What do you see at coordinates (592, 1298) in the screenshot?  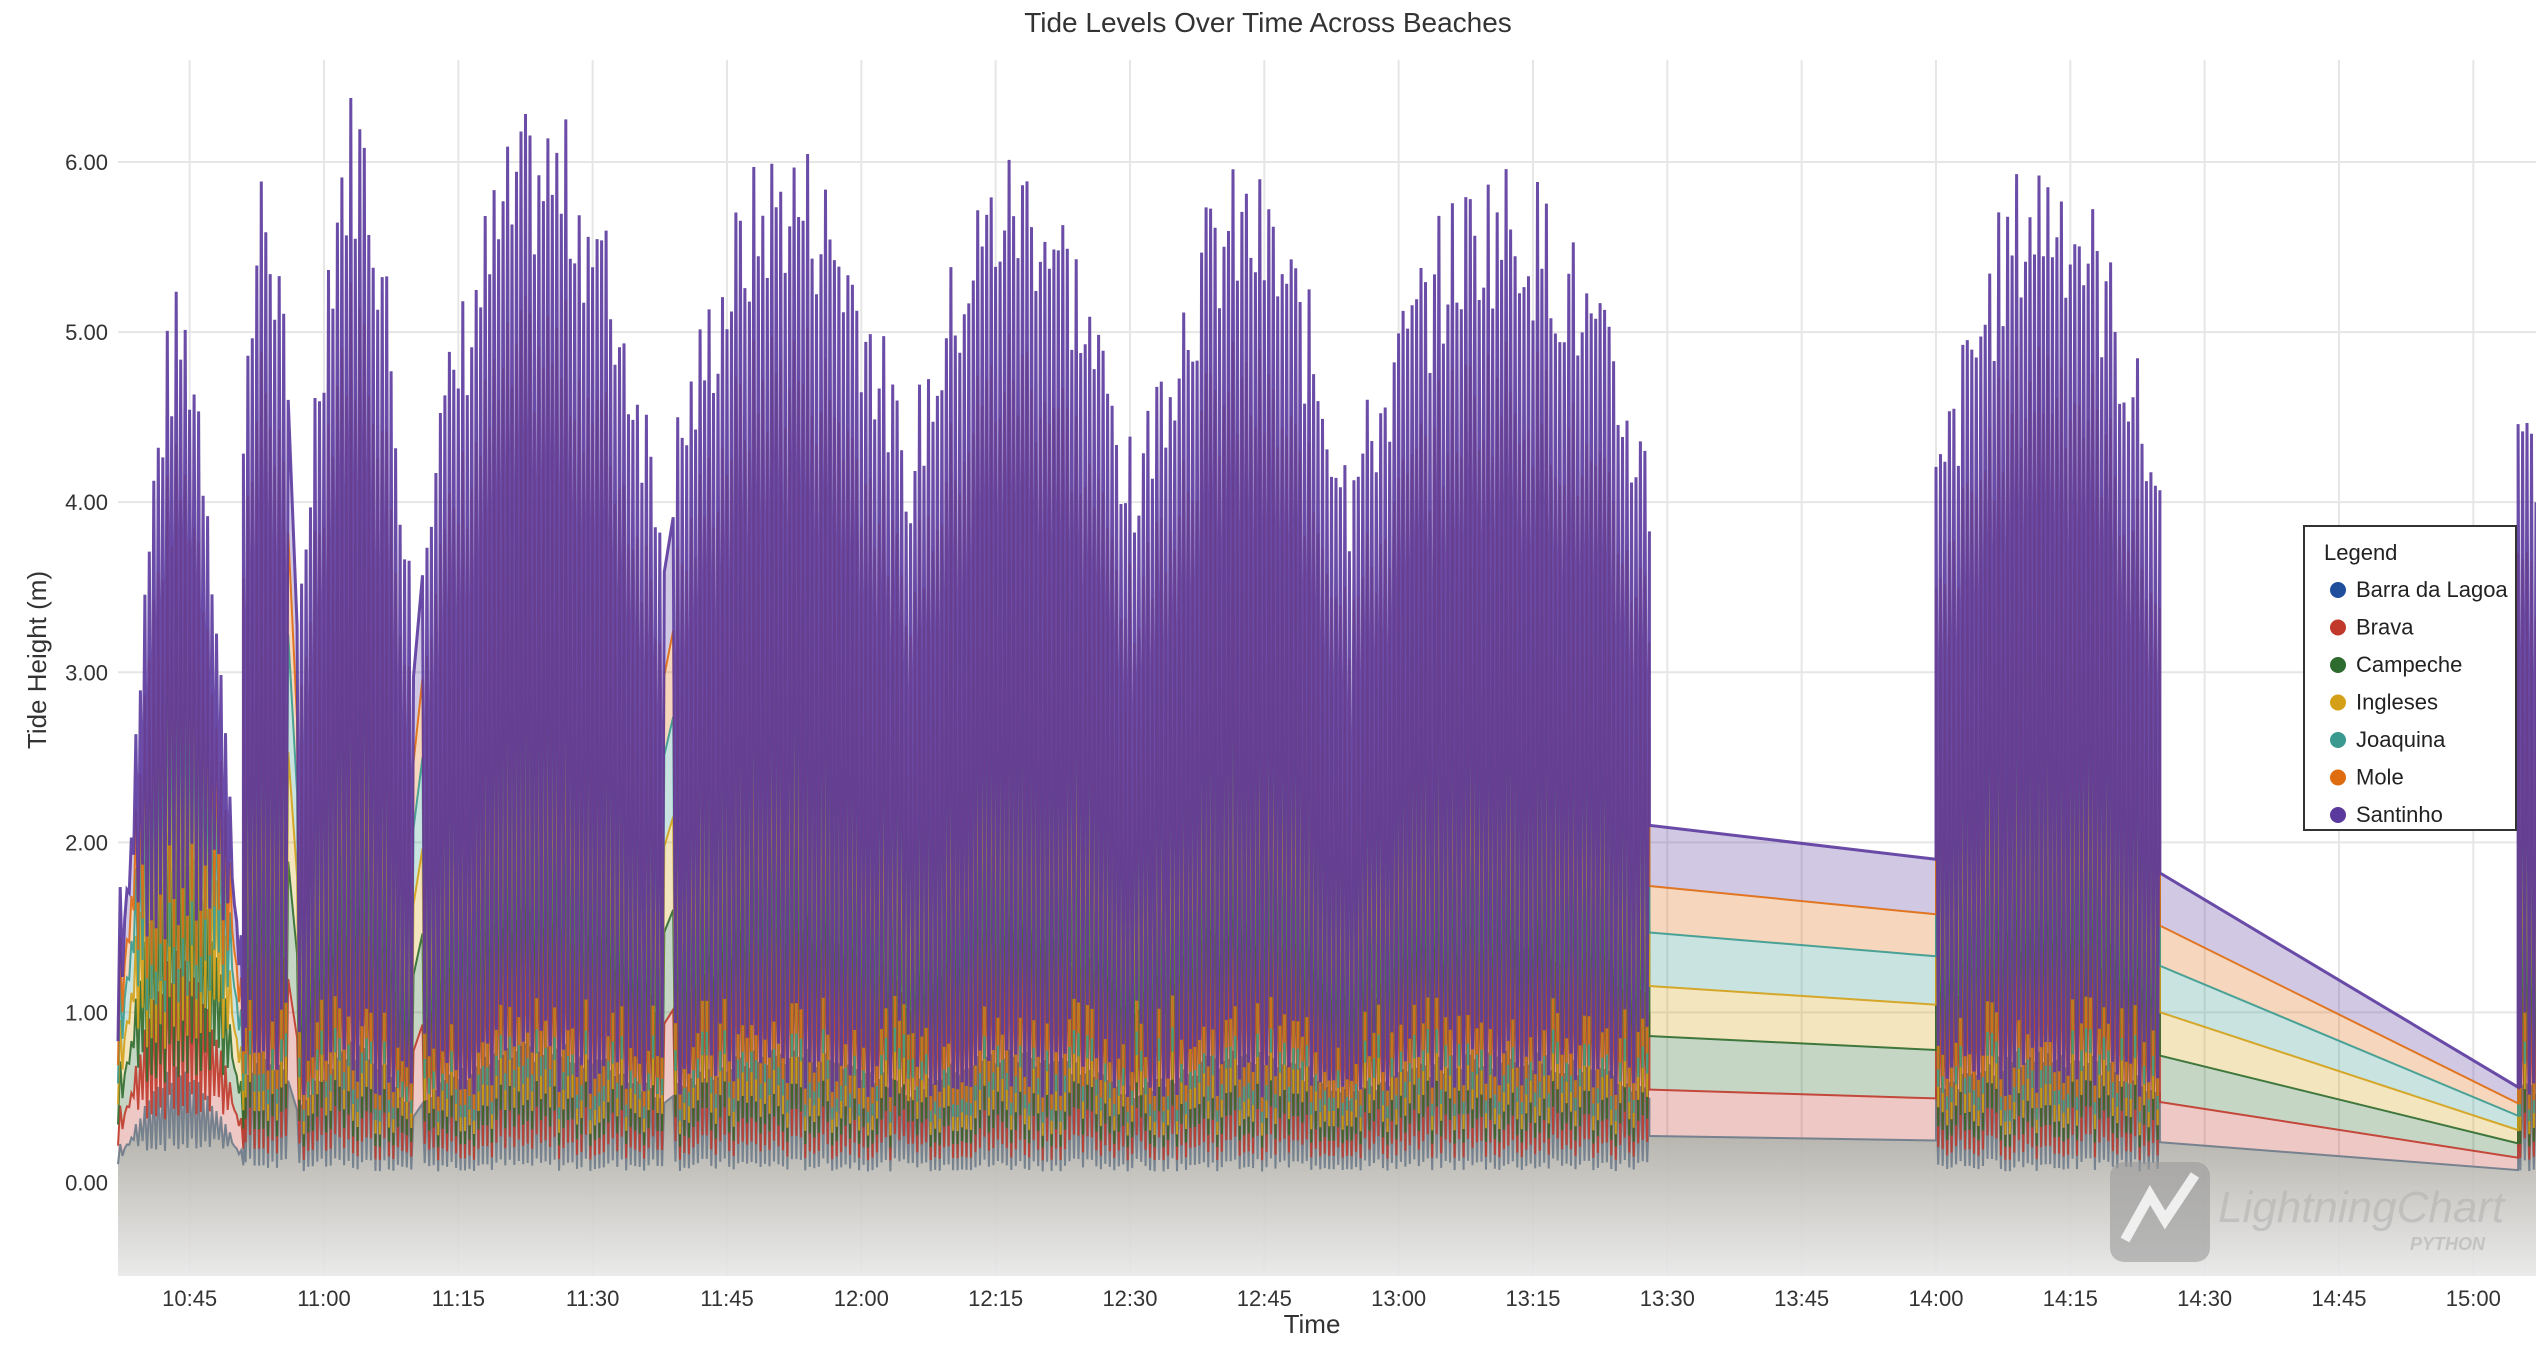 I see `x-tick-label: 11:30` at bounding box center [592, 1298].